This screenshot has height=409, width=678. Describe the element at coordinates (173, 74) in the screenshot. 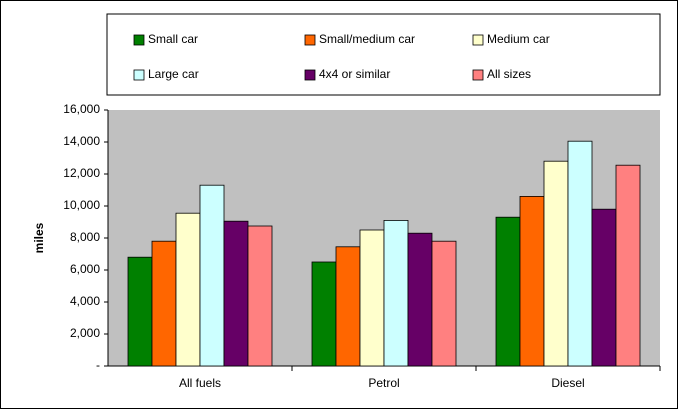

I see `legend-label: Large car` at that location.